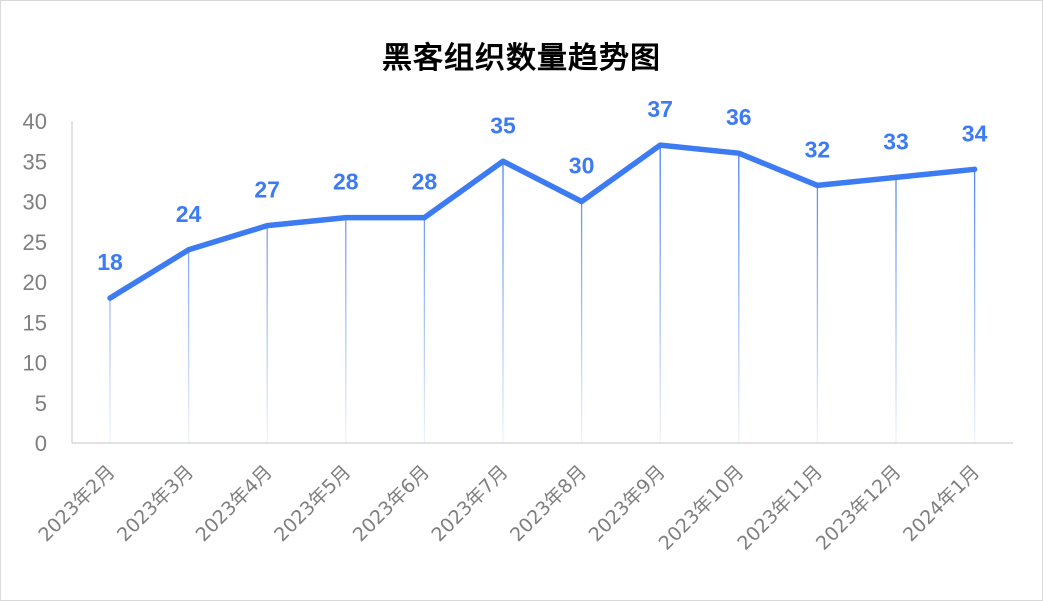  Describe the element at coordinates (267, 190) in the screenshot. I see `data-label: 27` at that location.